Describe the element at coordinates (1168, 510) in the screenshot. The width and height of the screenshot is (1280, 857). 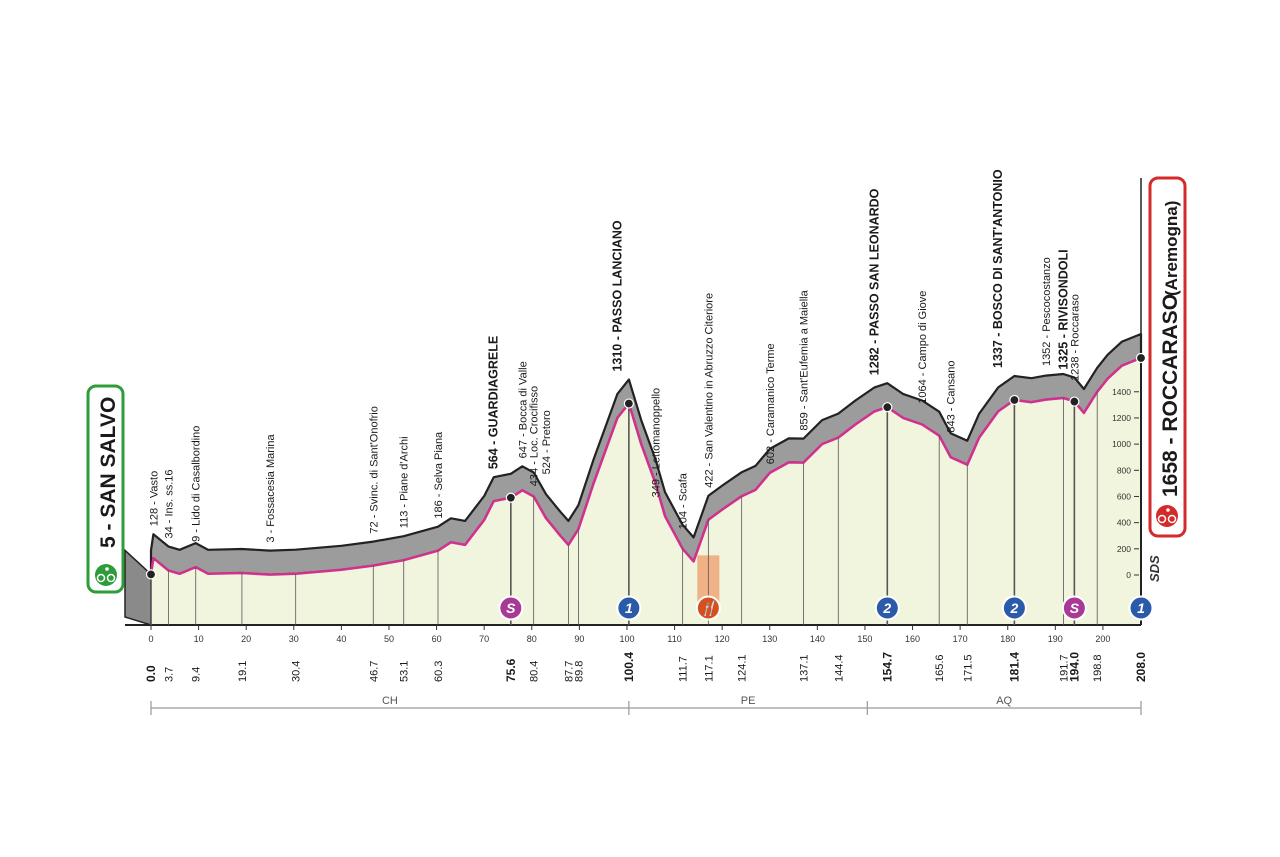
I see `finish-cyclist-head-icon` at that location.